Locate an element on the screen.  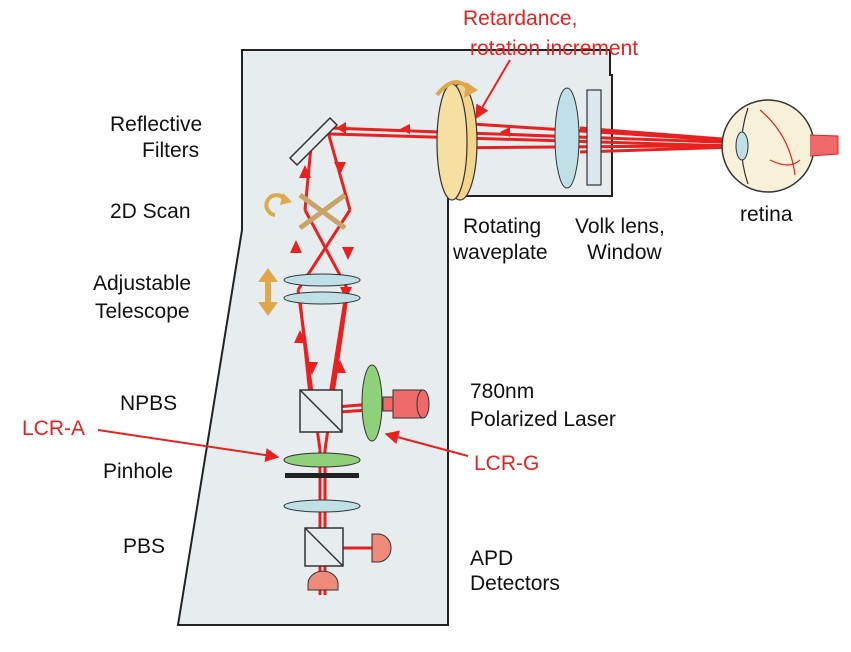
scan-mirrors is located at coordinates (322, 211).